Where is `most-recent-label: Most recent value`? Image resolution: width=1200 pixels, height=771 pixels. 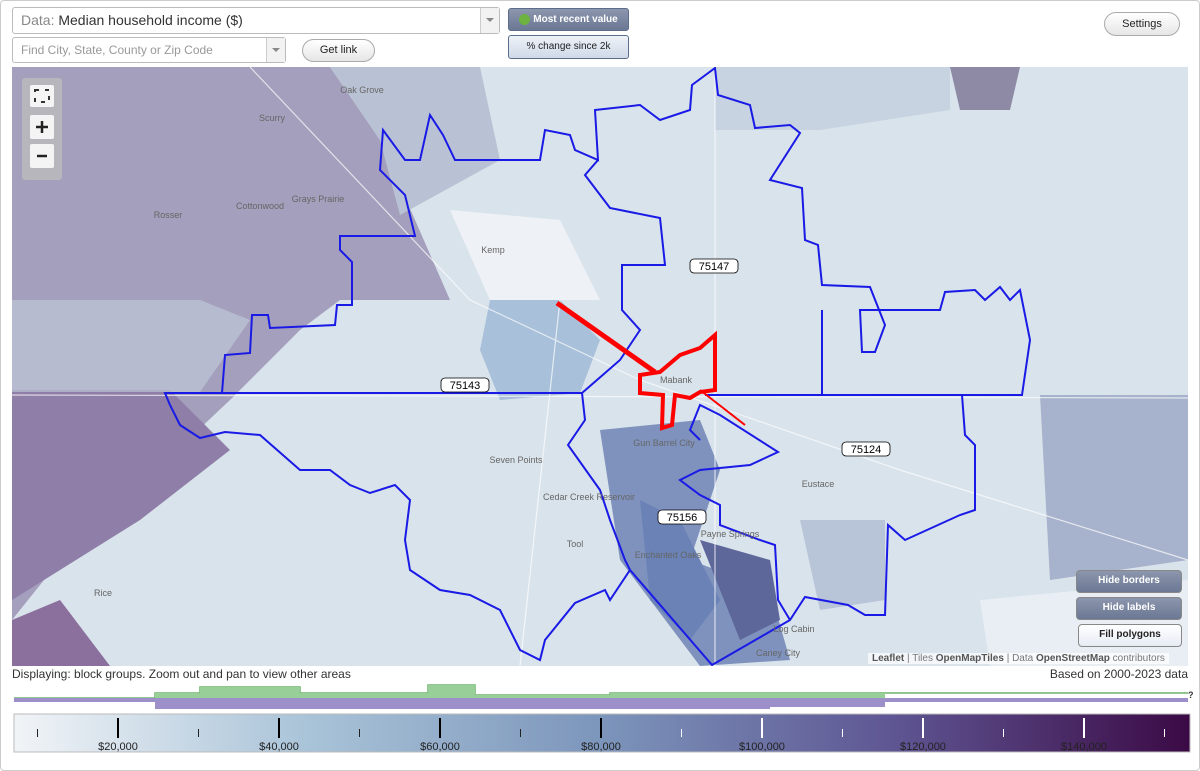
most-recent-label: Most recent value is located at coordinates (575, 19).